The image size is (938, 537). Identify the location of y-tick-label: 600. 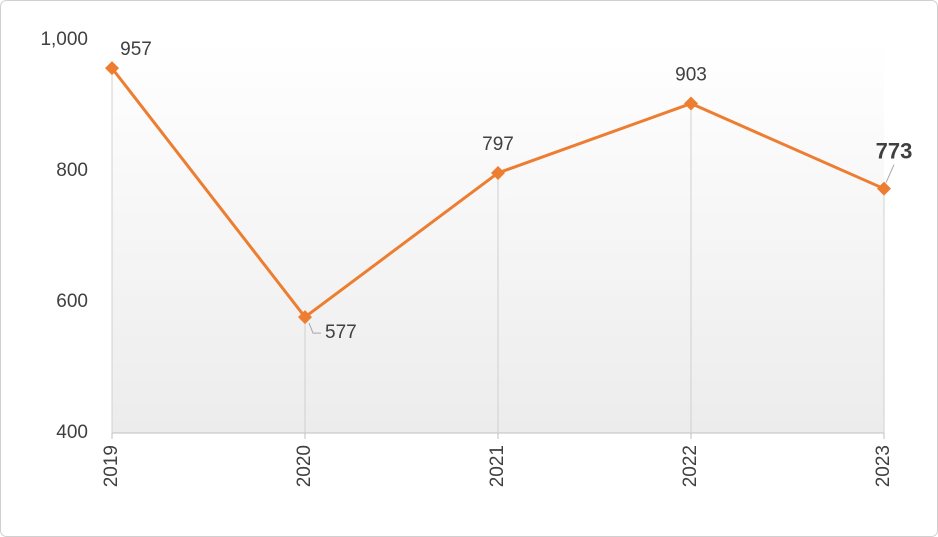
(72, 301).